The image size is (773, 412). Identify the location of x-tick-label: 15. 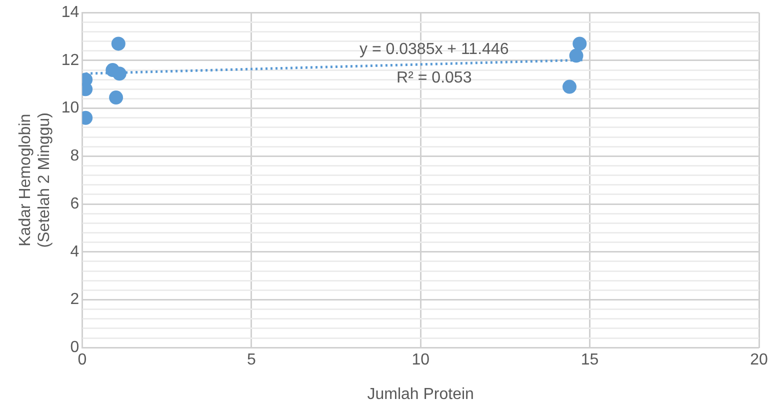
(589, 360).